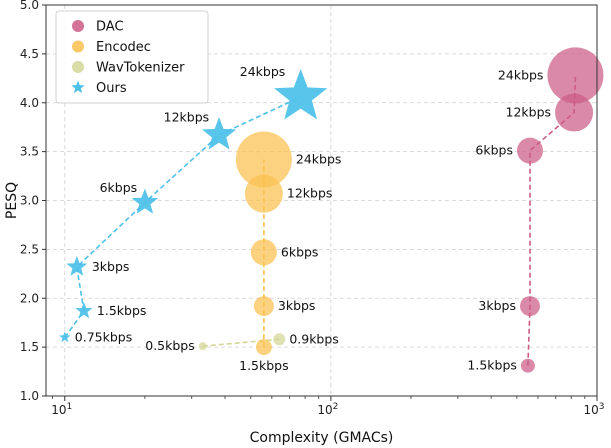 Image resolution: width=611 pixels, height=448 pixels. What do you see at coordinates (202, 346) in the screenshot?
I see `point-wavtokenizer-0_5kbps` at bounding box center [202, 346].